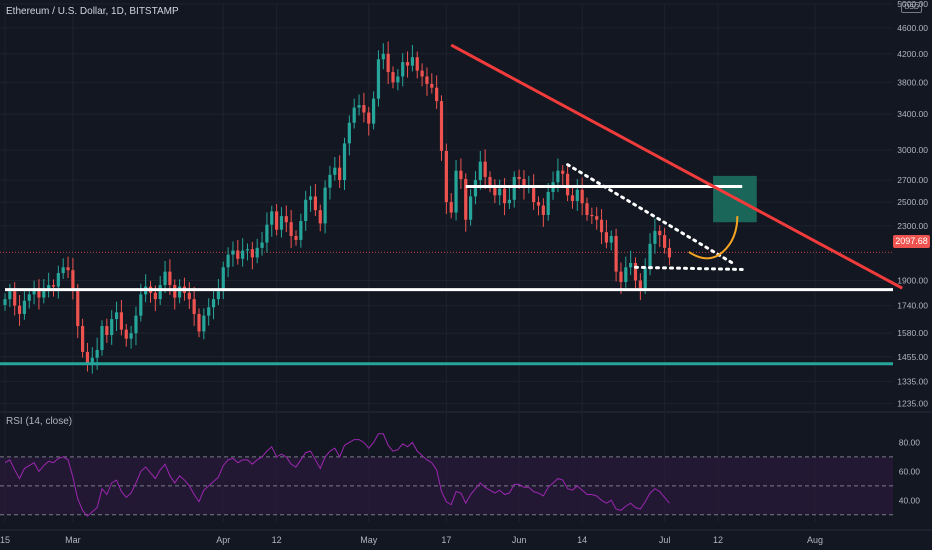 This screenshot has width=932, height=550. What do you see at coordinates (815, 540) in the screenshot?
I see `time-tick-label: Aug` at bounding box center [815, 540].